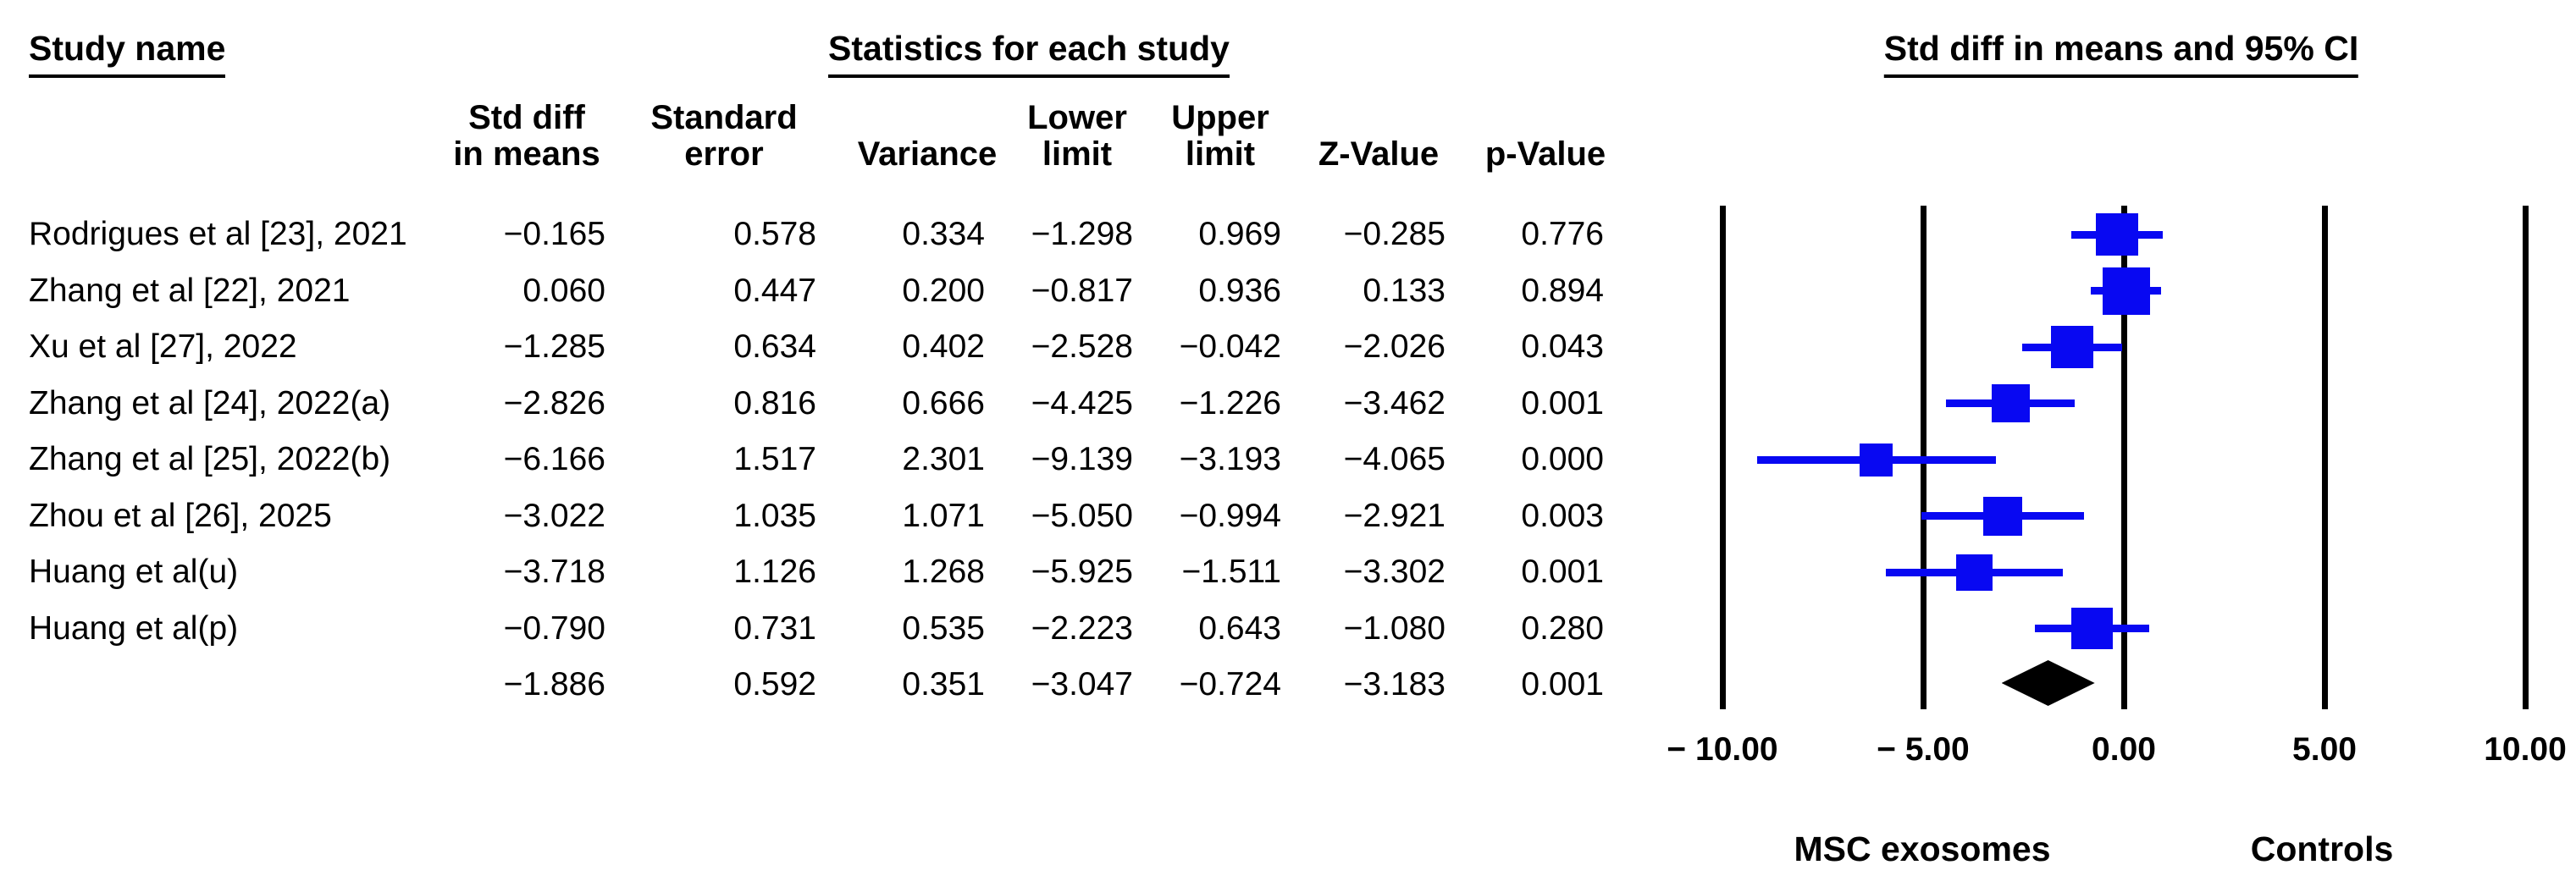 This screenshot has height=887, width=2576. What do you see at coordinates (1922, 848) in the screenshot?
I see `group-label-msc-exosomes: MSC exosomes` at bounding box center [1922, 848].